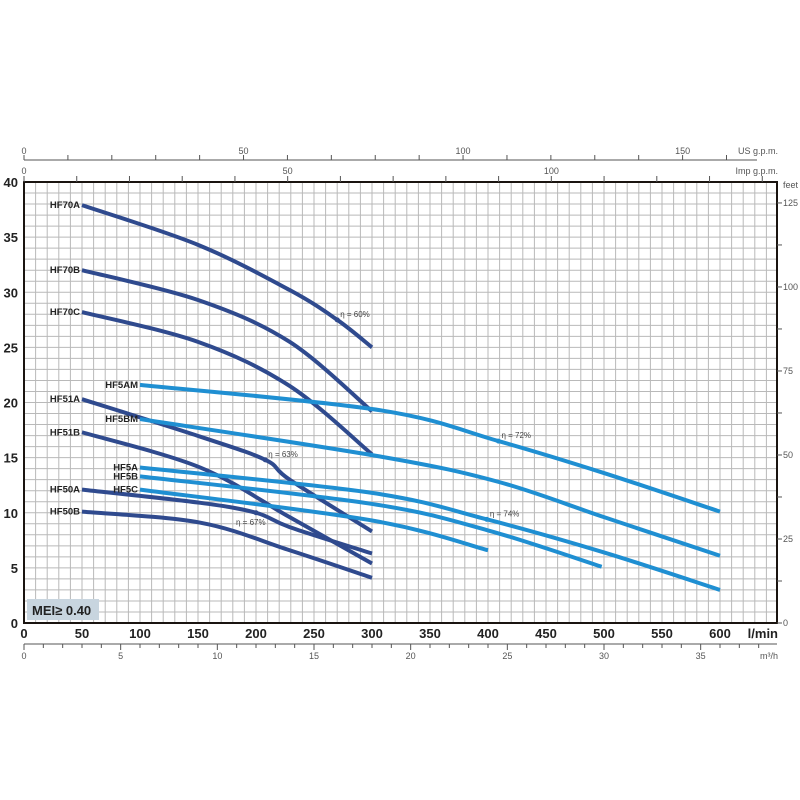 Image resolution: width=800 pixels, height=800 pixels. What do you see at coordinates (125, 468) in the screenshot?
I see `curve-label-hf5a: HF5A` at bounding box center [125, 468].